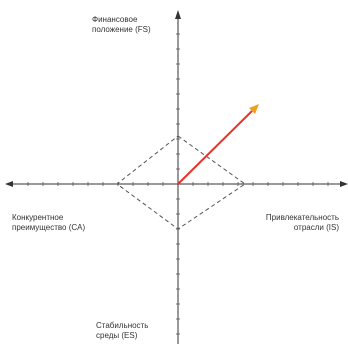 The height and width of the screenshot is (353, 348). I want to click on vertical-axis-arrowhead, so click(178, 14).